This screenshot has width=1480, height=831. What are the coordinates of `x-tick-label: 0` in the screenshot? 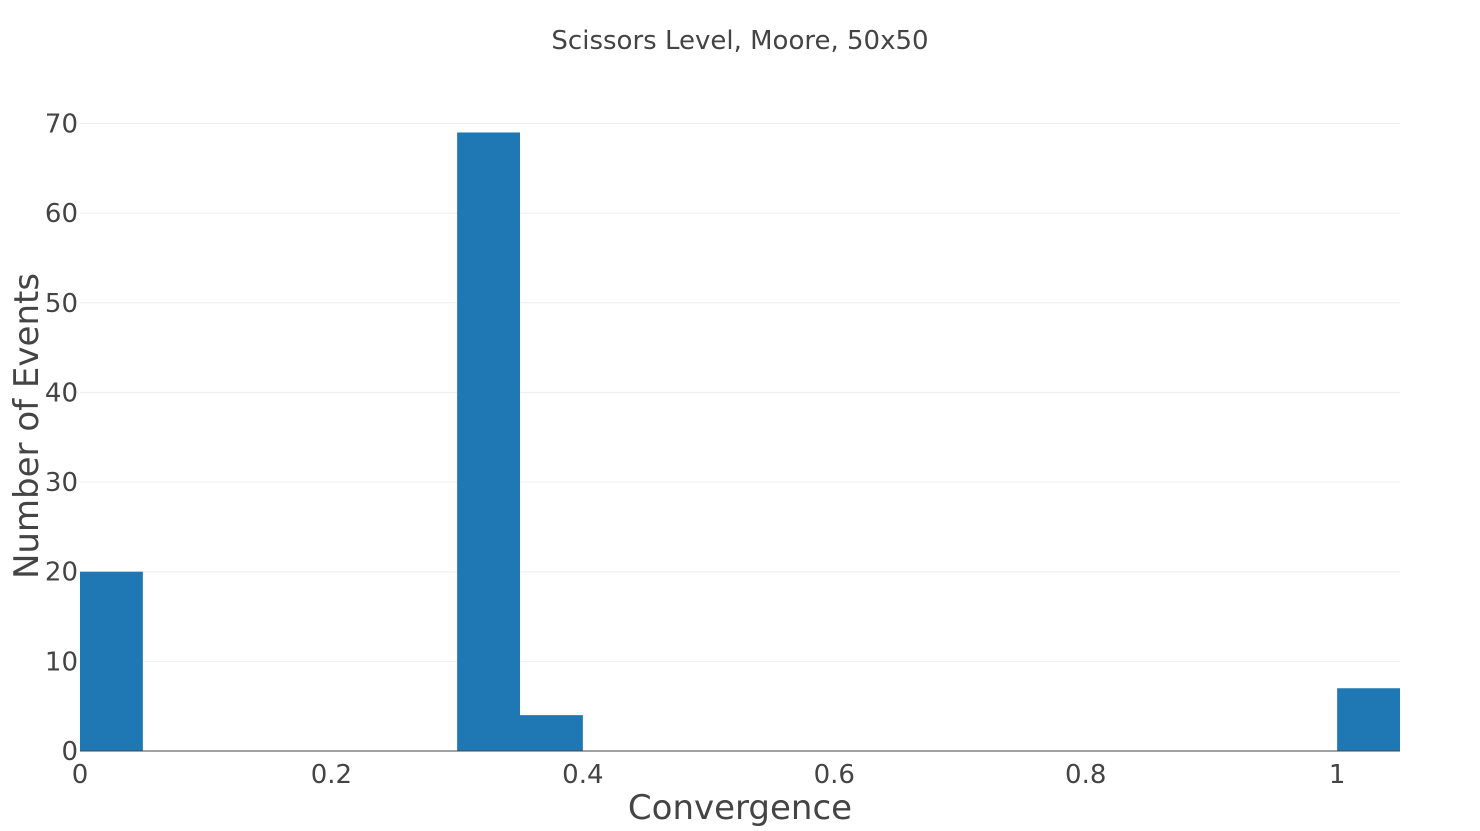 It's located at (80, 775).